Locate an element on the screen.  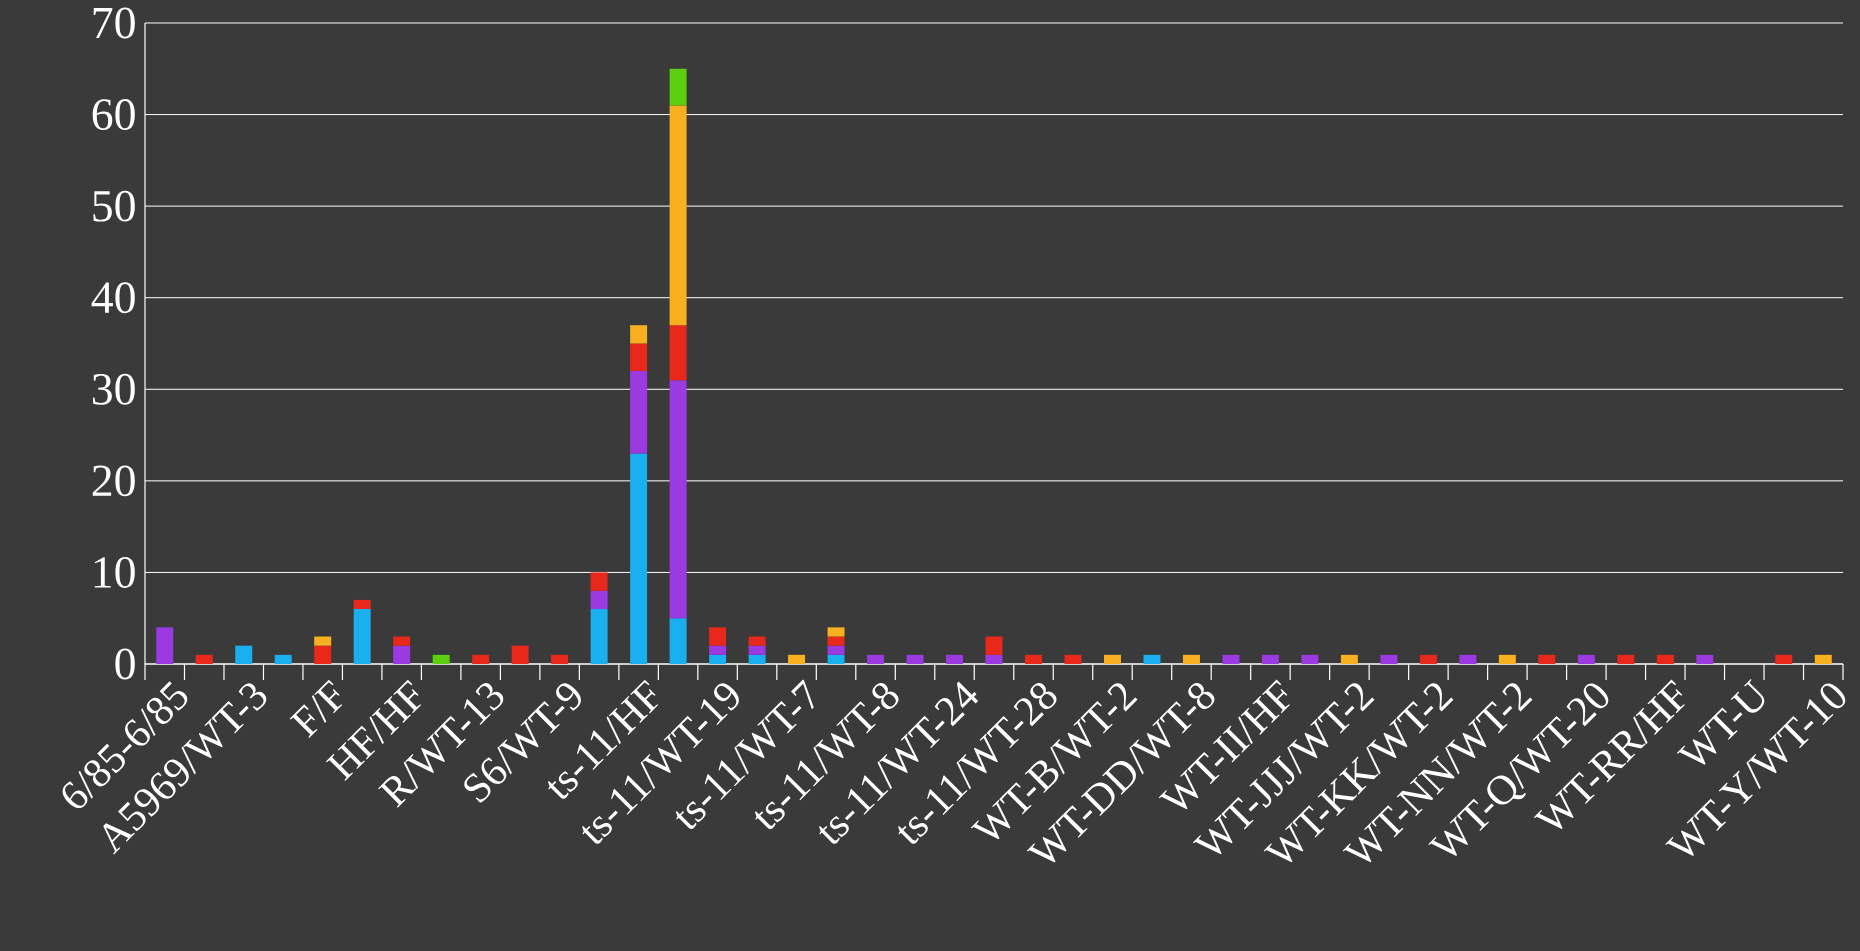
y-tick-label: 40 is located at coordinates (113, 298).